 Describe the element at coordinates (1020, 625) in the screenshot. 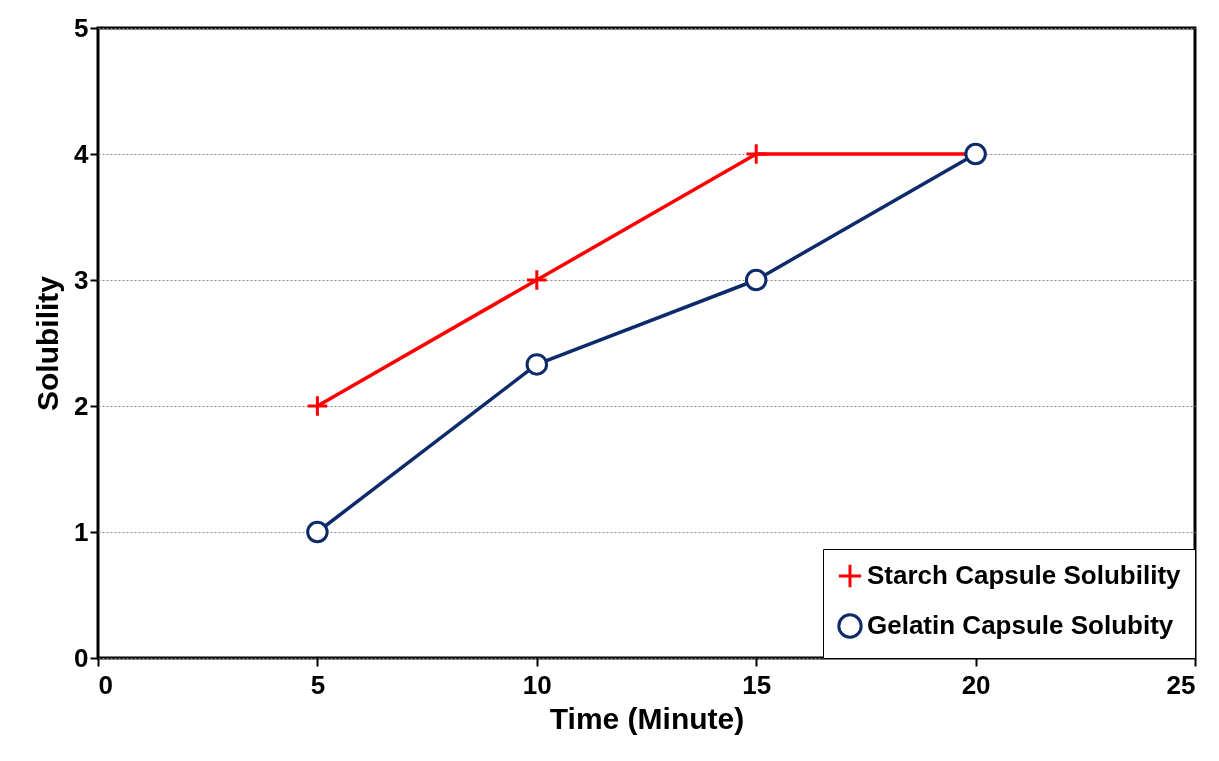

I see `legend-label: Gelatin Capsule Solubity` at that location.